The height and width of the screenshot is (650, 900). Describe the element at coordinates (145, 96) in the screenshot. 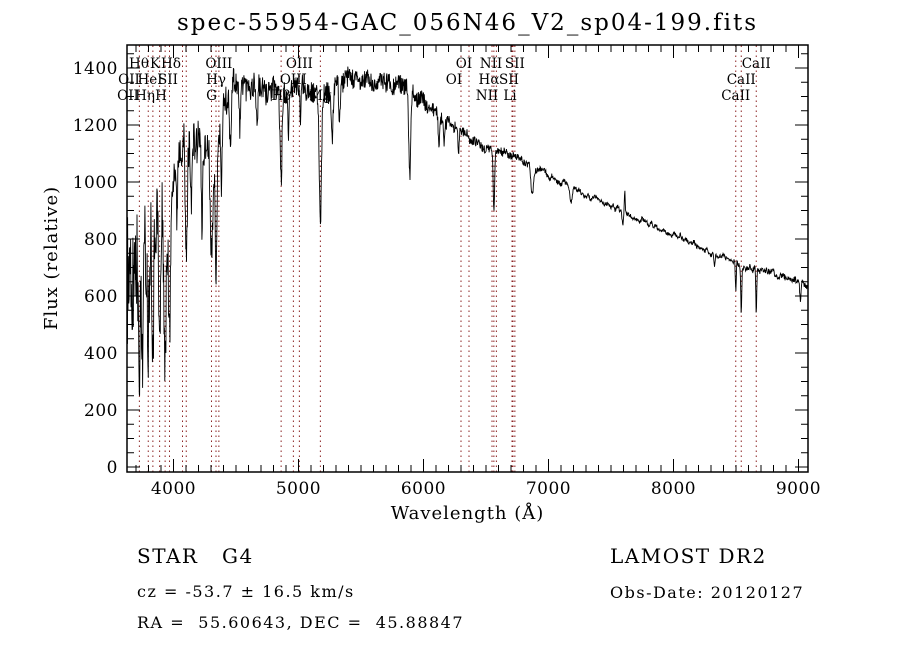

I see `spectral-line-label: Hη` at that location.